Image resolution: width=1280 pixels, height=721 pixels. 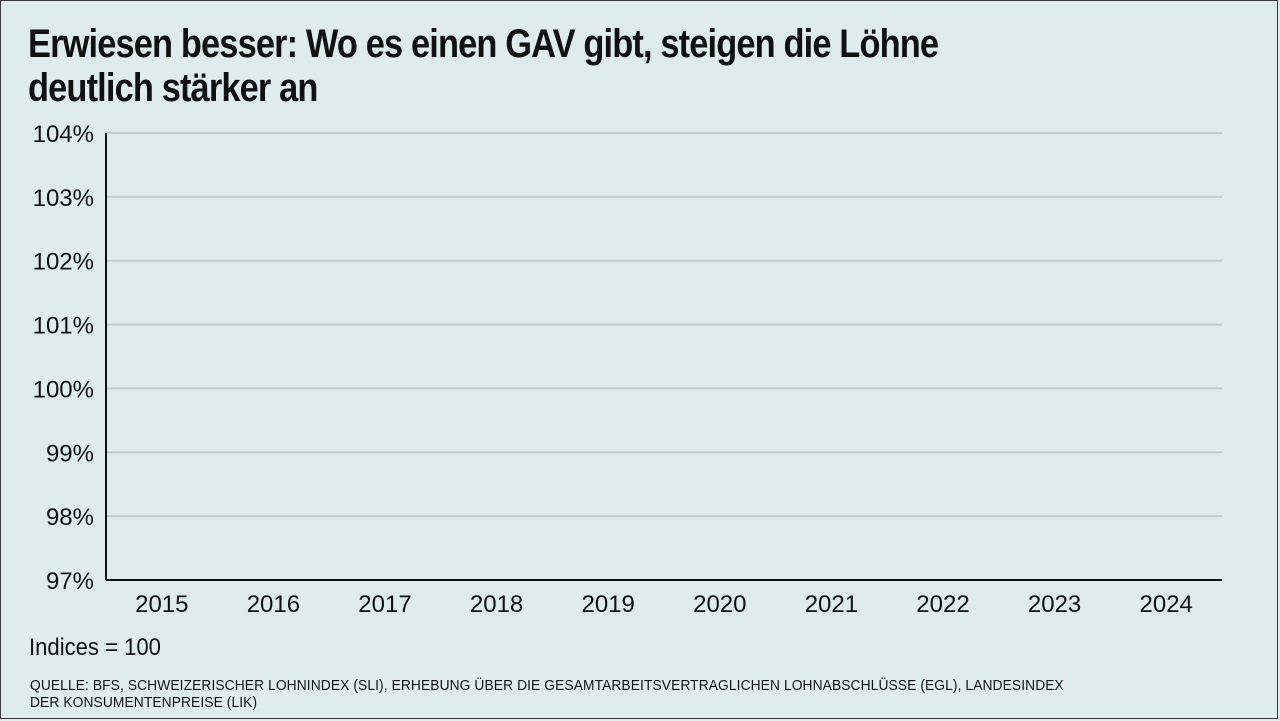 What do you see at coordinates (719, 604) in the screenshot?
I see `x-tick-label: 2020` at bounding box center [719, 604].